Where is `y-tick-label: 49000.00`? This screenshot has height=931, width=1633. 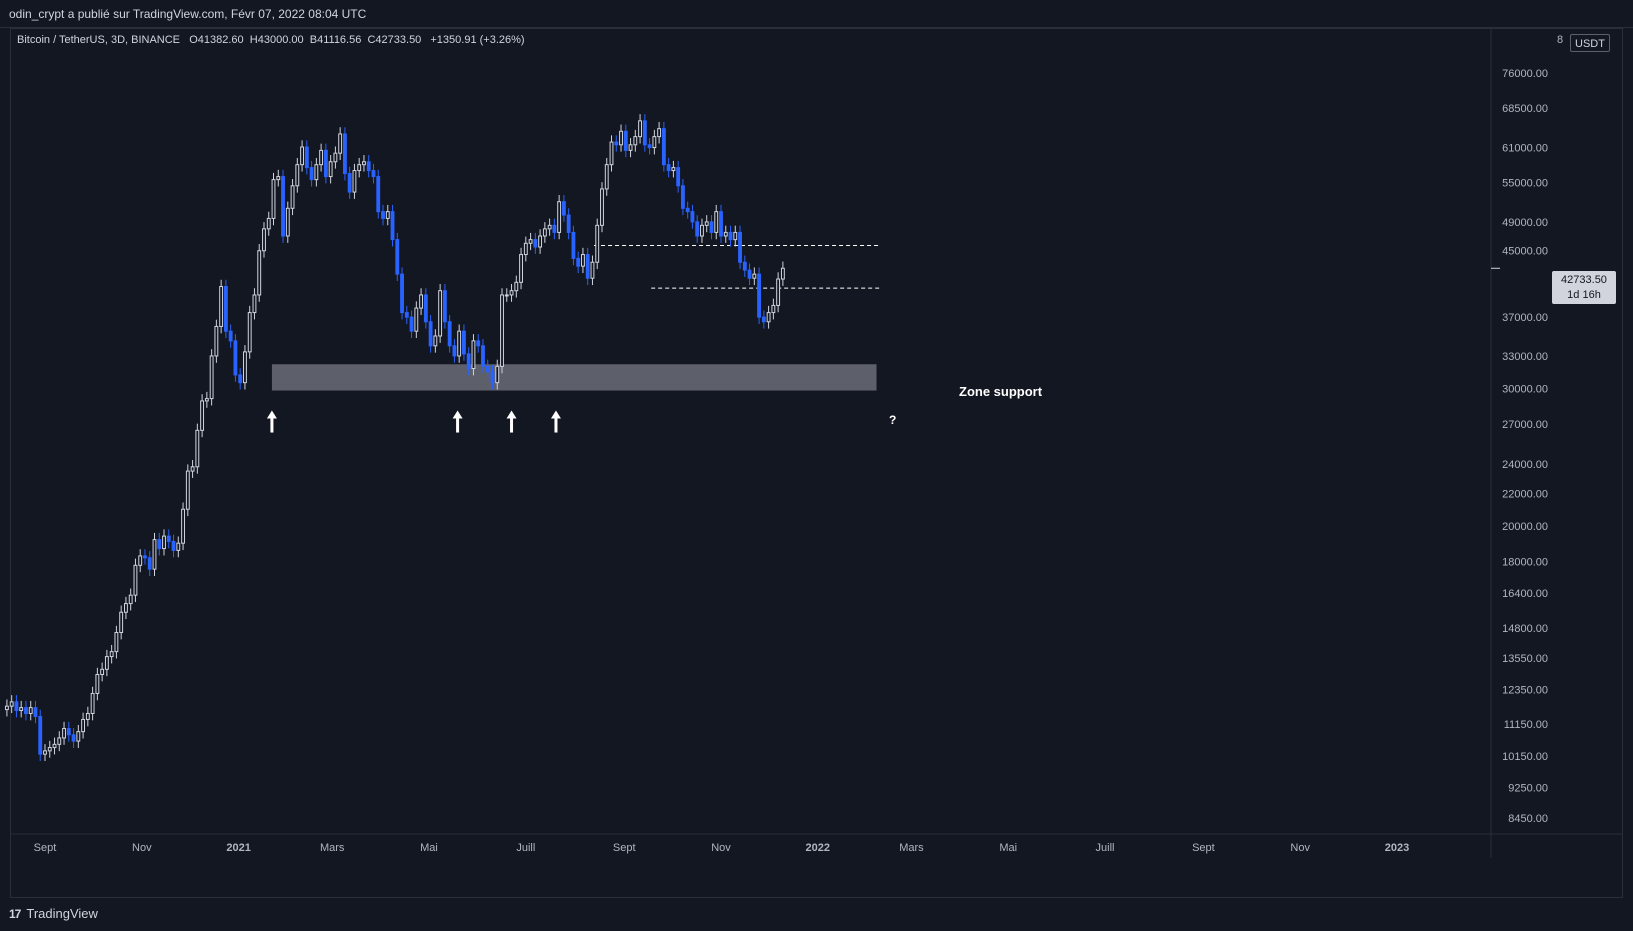 y-tick-label: 49000.00 is located at coordinates (1525, 223).